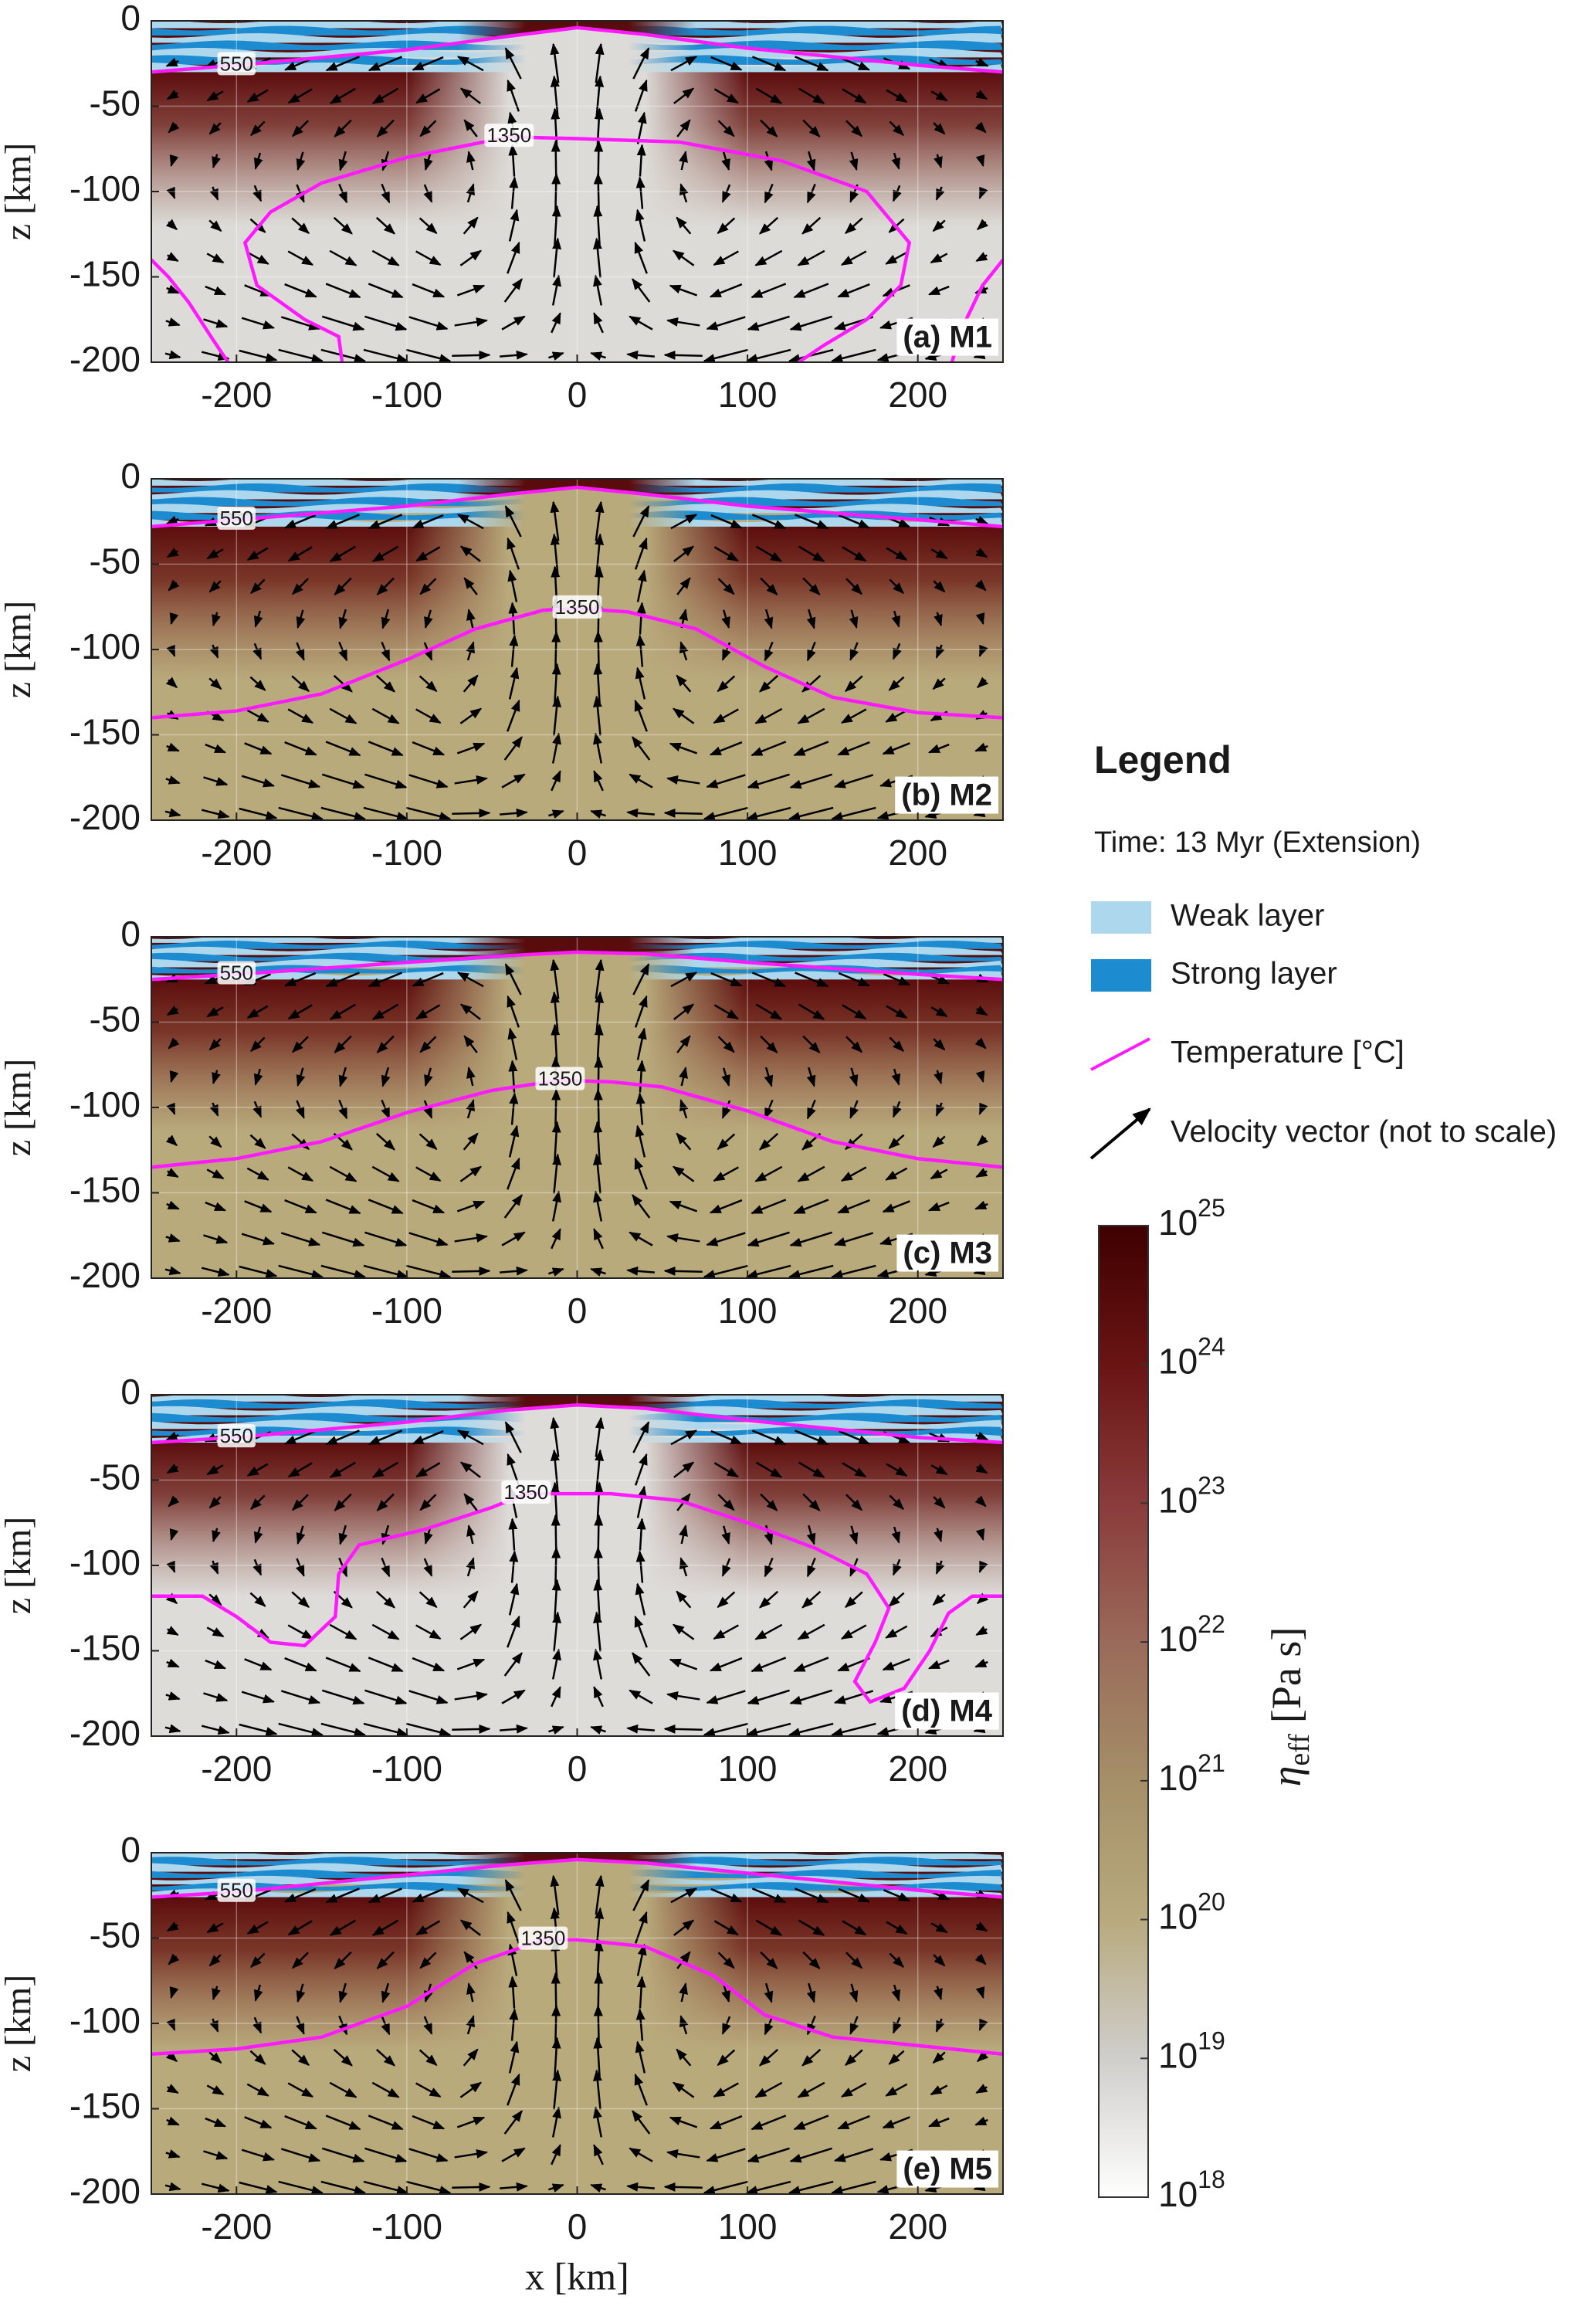 Image resolution: width=1596 pixels, height=2313 pixels. I want to click on x-tick-label: 200, so click(917, 2226).